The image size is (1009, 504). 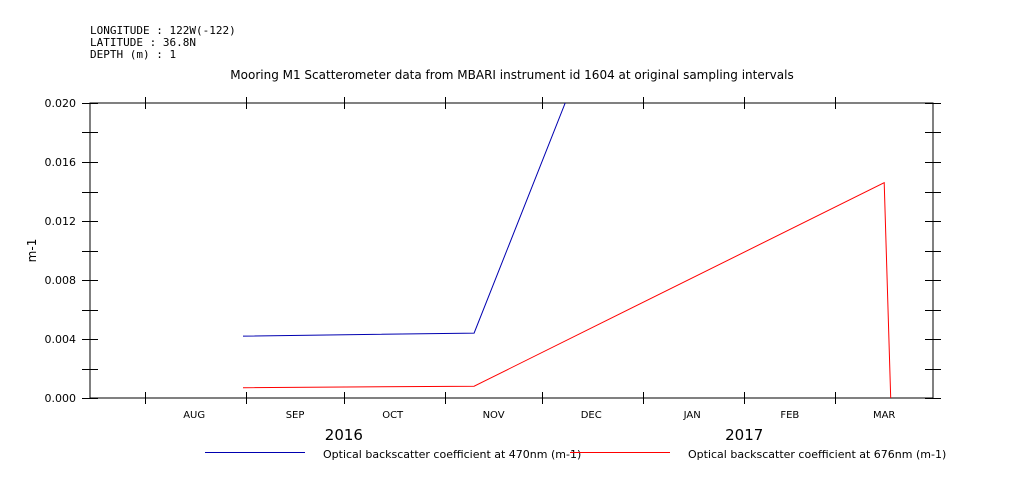 I want to click on x-tick-label: SEP, so click(x=295, y=415).